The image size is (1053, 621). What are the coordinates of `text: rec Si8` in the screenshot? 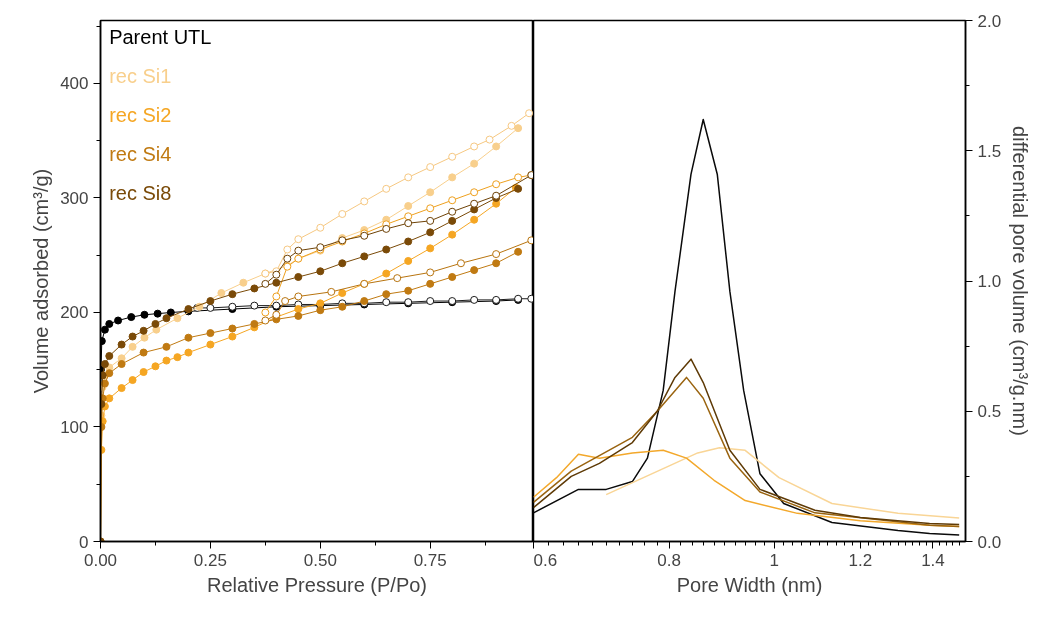 It's located at (140, 193).